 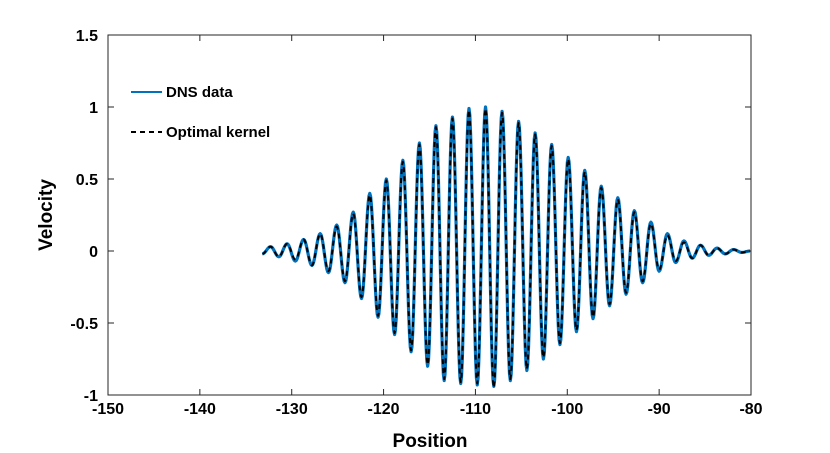 What do you see at coordinates (218, 132) in the screenshot?
I see `legend-label-optimal-kernel: Optimal kernel` at bounding box center [218, 132].